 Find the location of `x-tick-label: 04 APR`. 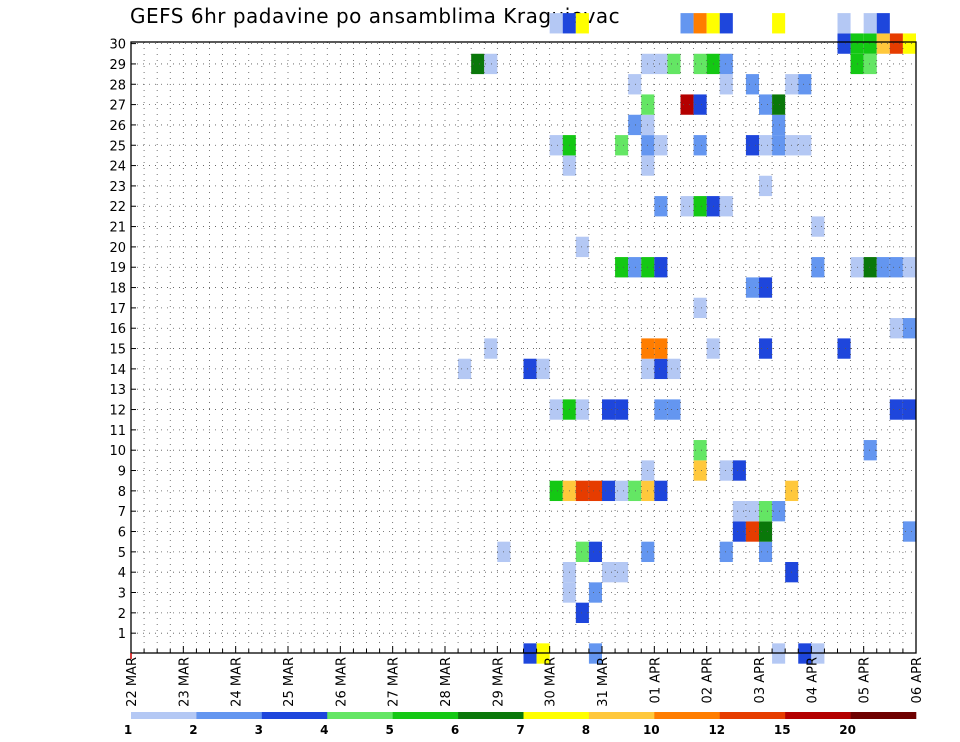

x-tick-label: 04 APR is located at coordinates (812, 680).